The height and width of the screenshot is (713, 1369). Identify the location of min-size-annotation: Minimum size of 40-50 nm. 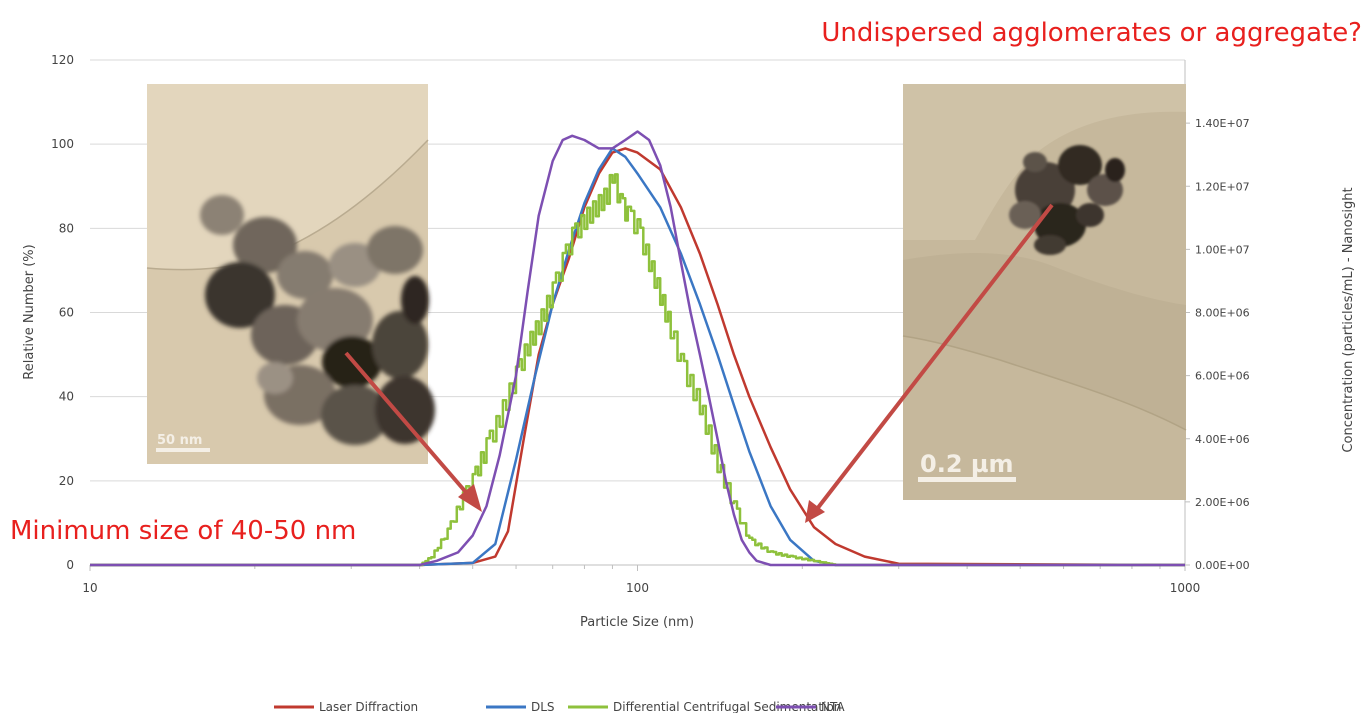
(183, 531).